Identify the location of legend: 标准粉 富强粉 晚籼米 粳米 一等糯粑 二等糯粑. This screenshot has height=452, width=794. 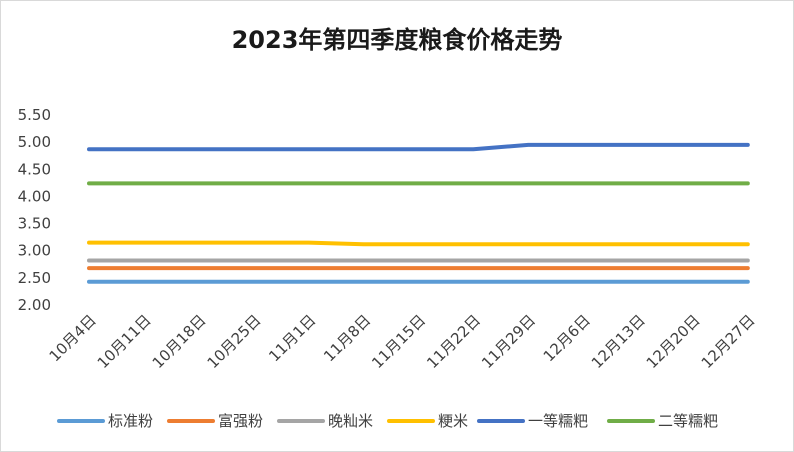
(387, 421).